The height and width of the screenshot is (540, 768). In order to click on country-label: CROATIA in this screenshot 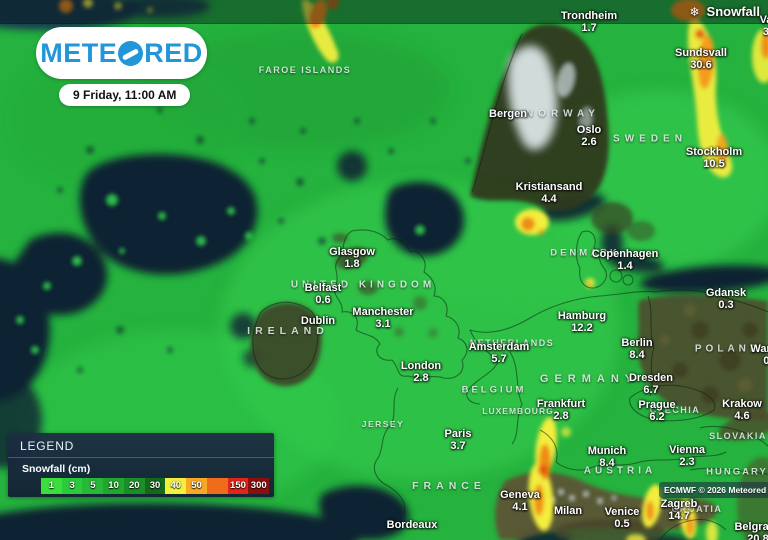, I will do `click(697, 509)`.